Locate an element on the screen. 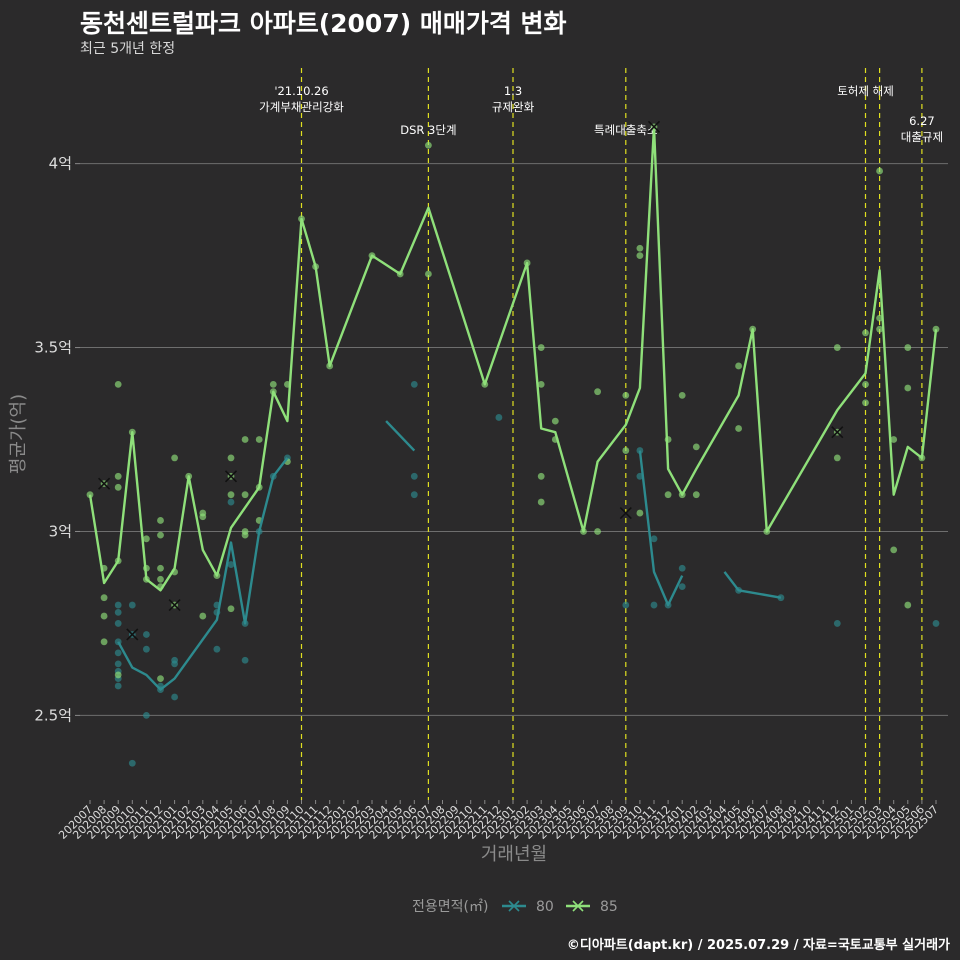 The image size is (960, 960). y-tick-label: 3억 is located at coordinates (60, 531).